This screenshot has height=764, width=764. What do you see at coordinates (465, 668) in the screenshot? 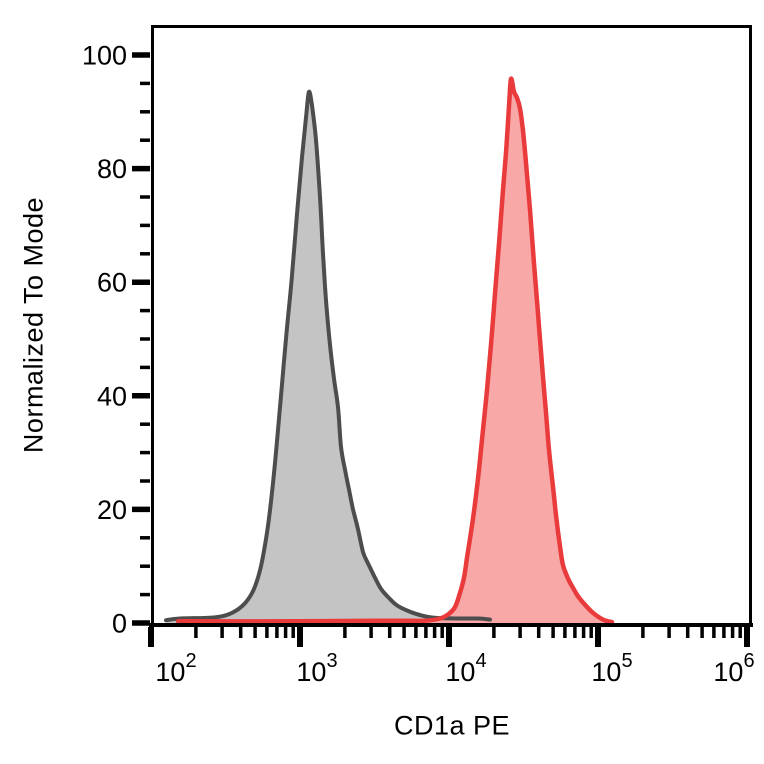
I see `x-tick-label: 10⁴` at bounding box center [465, 668].